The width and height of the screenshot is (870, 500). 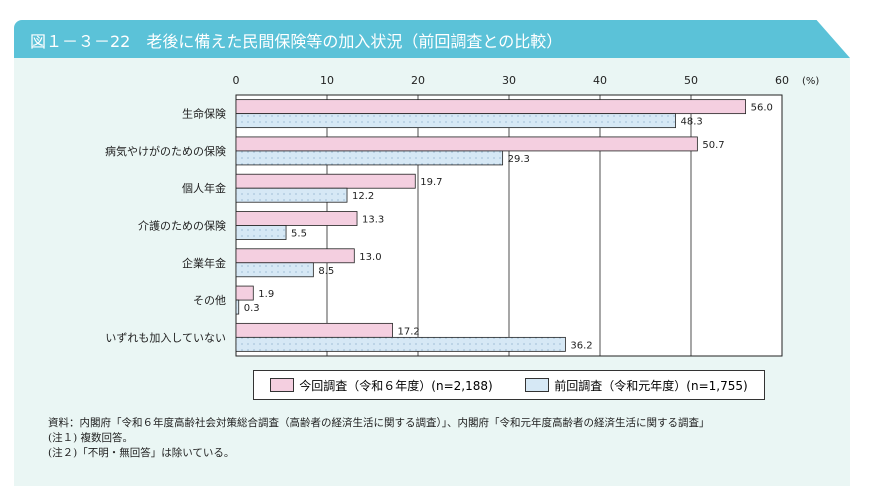 What do you see at coordinates (519, 159) in the screenshot?
I see `data-label: 29.3` at bounding box center [519, 159].